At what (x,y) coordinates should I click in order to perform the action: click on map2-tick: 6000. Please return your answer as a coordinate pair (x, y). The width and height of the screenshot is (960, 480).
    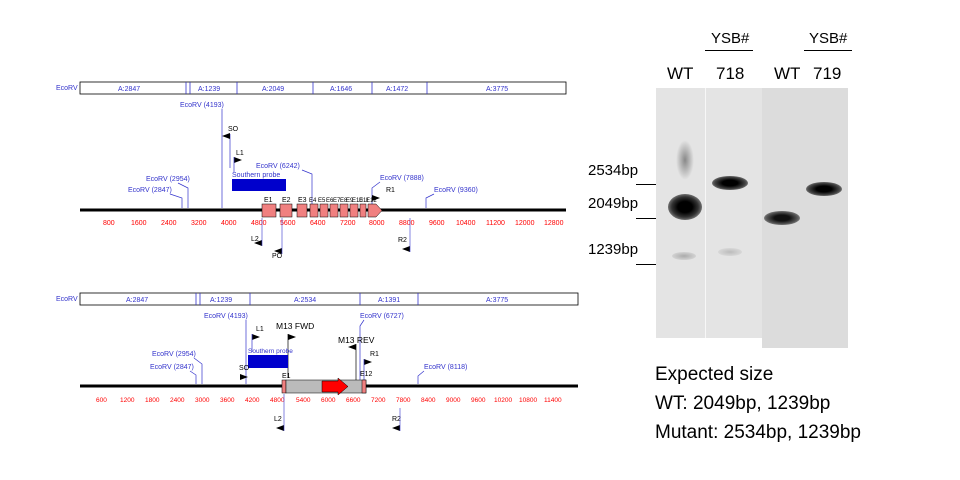
    Looking at the image, I should click on (328, 400).